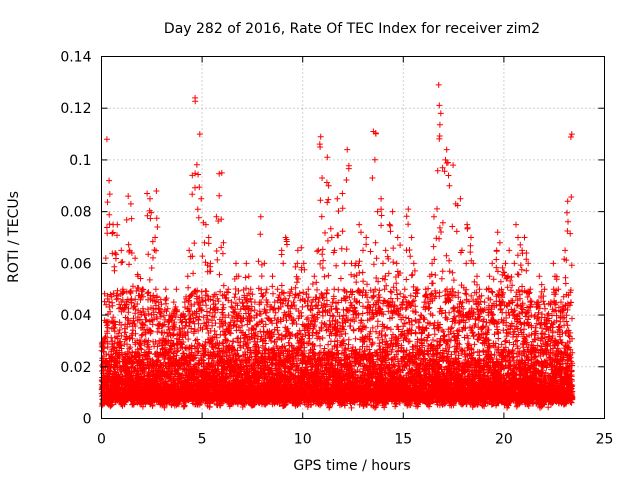  Describe the element at coordinates (202, 440) in the screenshot. I see `x-tick-label: 5` at that location.